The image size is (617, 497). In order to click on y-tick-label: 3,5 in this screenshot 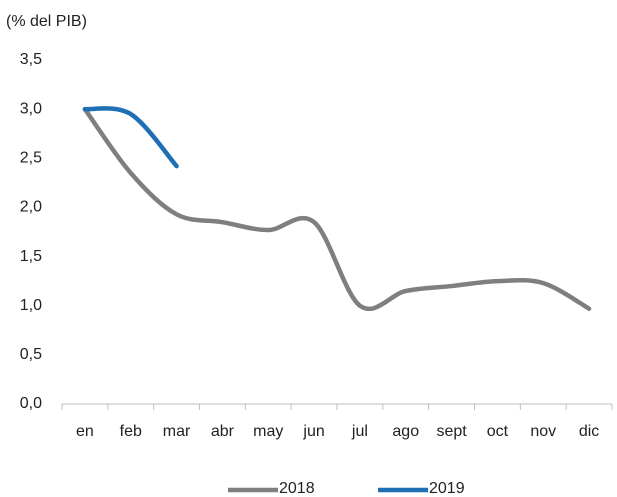, I will do `click(31, 59)`.